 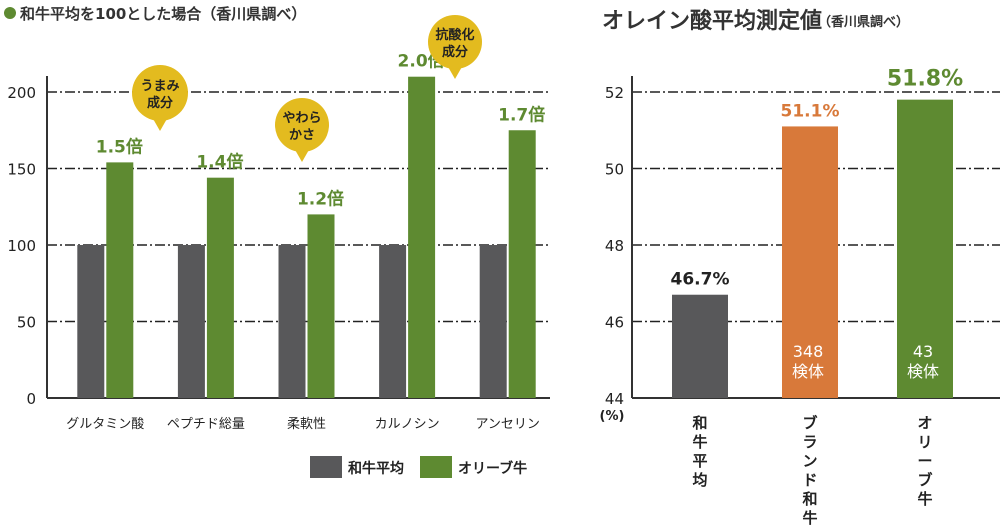 What do you see at coordinates (612, 416) in the screenshot?
I see `right-y-unit: (%)` at bounding box center [612, 416].